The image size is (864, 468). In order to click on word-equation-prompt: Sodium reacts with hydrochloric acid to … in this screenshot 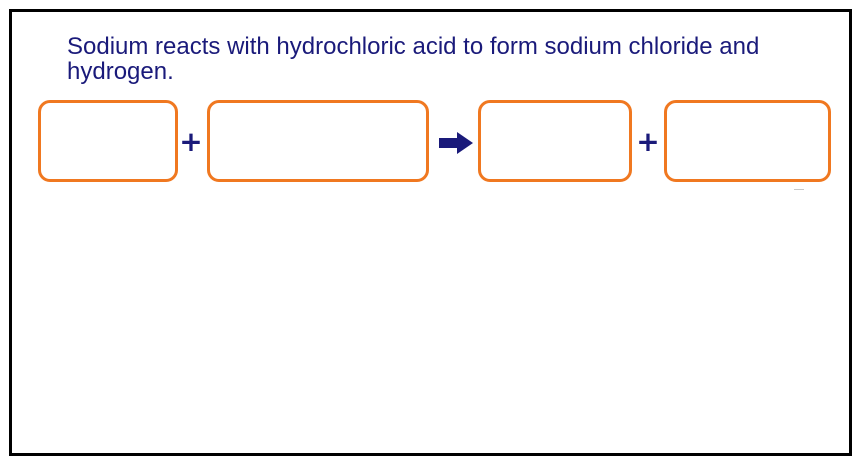, I will do `click(413, 59)`.